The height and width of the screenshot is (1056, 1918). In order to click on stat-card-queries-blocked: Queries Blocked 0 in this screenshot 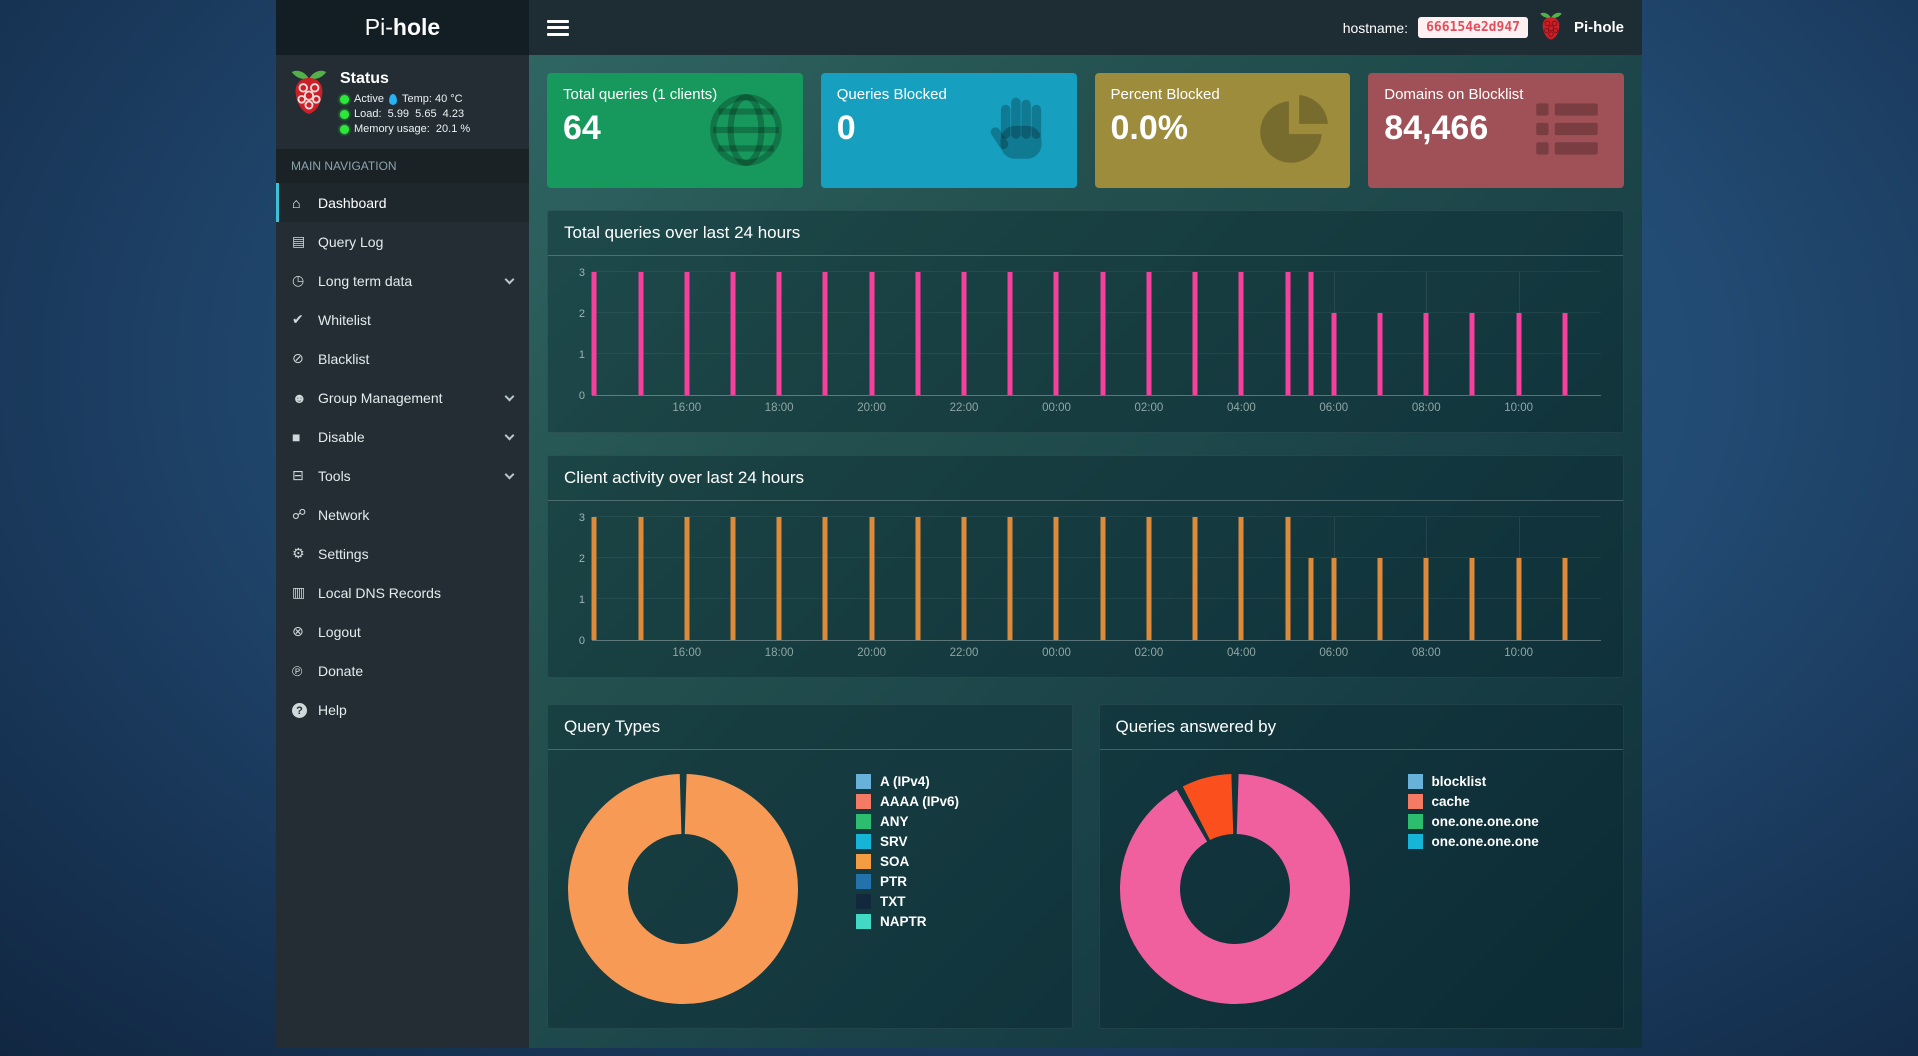, I will do `click(948, 130)`.